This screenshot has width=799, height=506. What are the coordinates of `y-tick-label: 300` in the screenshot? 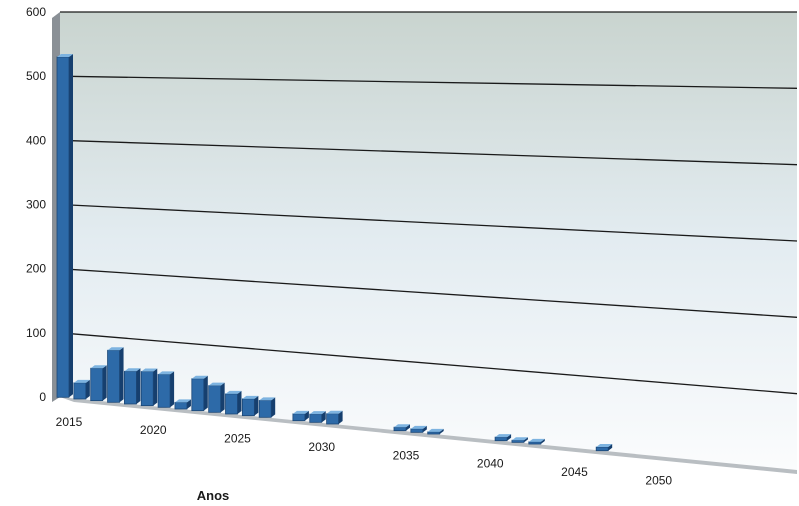 It's located at (36, 205).